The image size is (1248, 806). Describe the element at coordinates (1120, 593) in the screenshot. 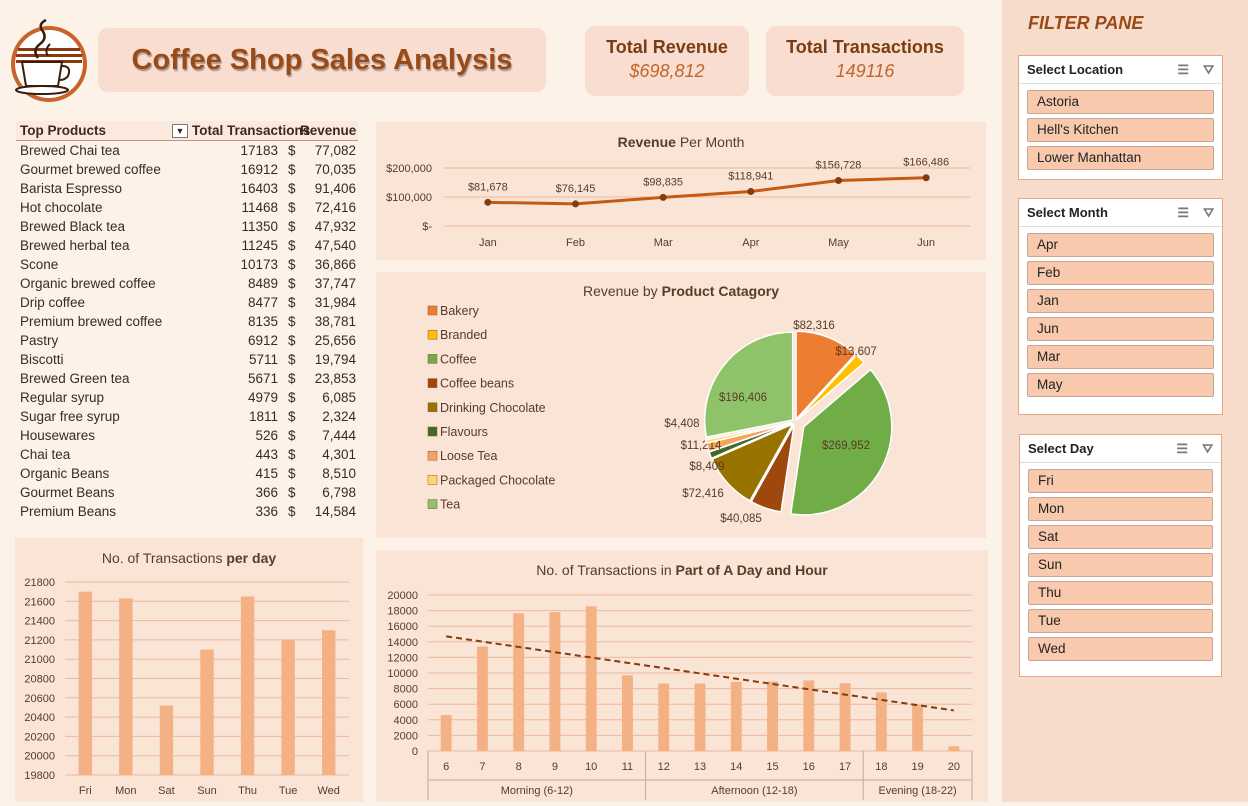

I see `slicer-item-day: Thu` at that location.